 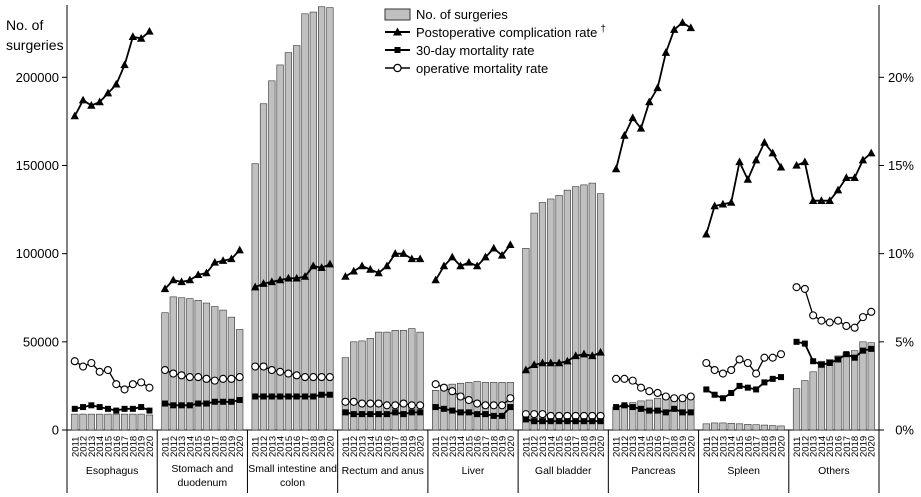 I want to click on y-right-tick-label: 10%, so click(x=901, y=253).